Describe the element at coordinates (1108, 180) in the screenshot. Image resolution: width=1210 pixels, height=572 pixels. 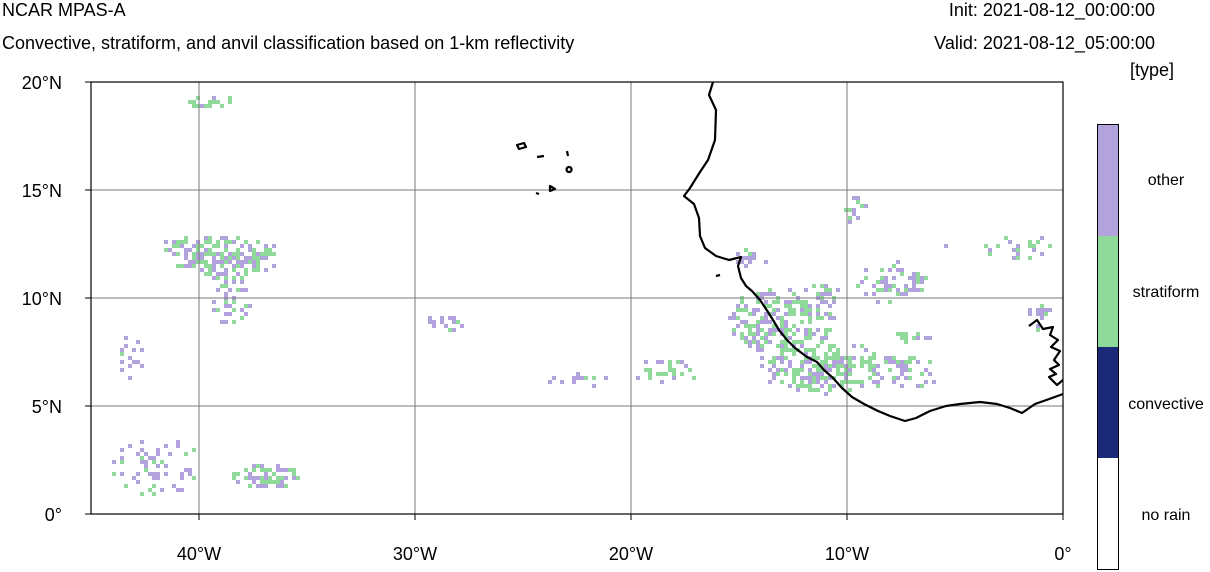
I see `legend-swatch-other` at that location.